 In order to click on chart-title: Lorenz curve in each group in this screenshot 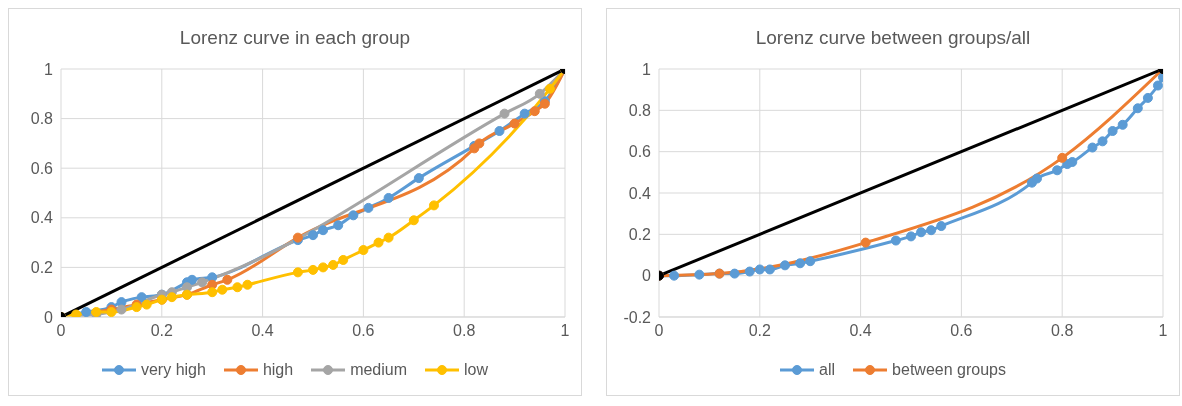, I will do `click(295, 38)`.